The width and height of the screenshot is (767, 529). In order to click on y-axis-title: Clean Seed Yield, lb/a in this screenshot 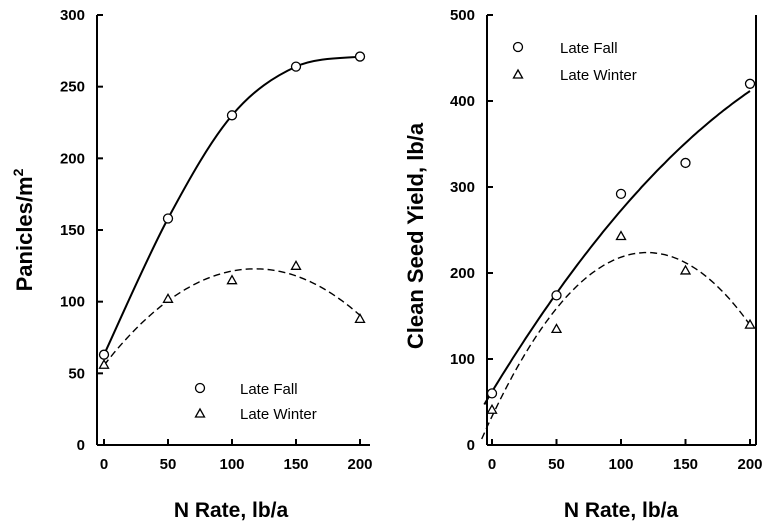, I will do `click(415, 235)`.